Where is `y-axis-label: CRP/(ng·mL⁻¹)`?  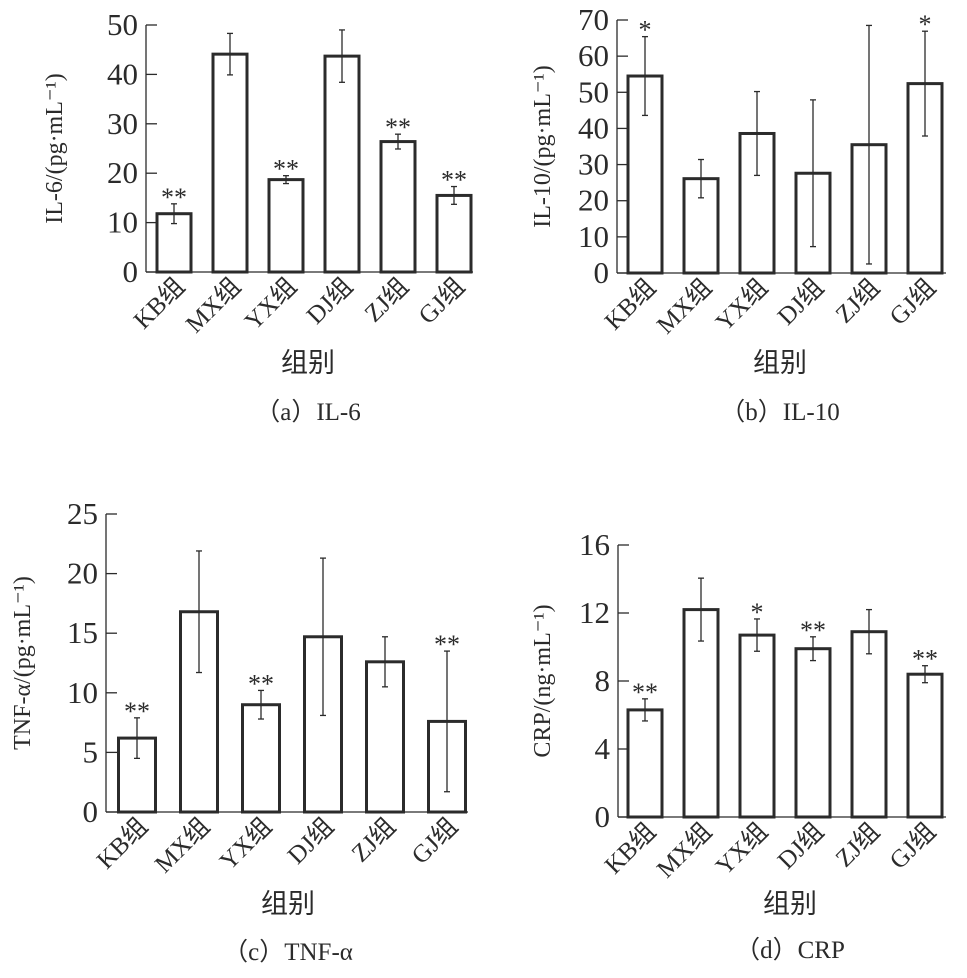
y-axis-label: CRP/(ng·mL⁻¹) is located at coordinates (543, 680).